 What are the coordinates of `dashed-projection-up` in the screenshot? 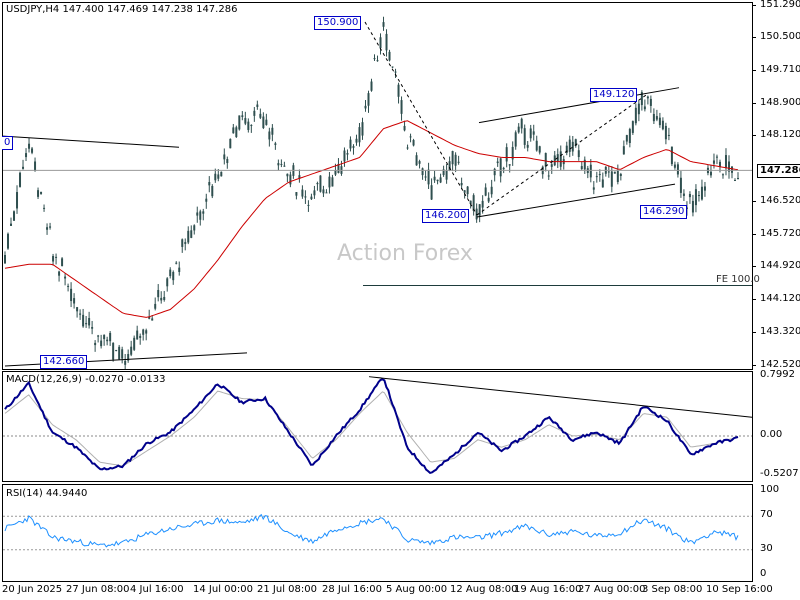 It's located at (561, 155).